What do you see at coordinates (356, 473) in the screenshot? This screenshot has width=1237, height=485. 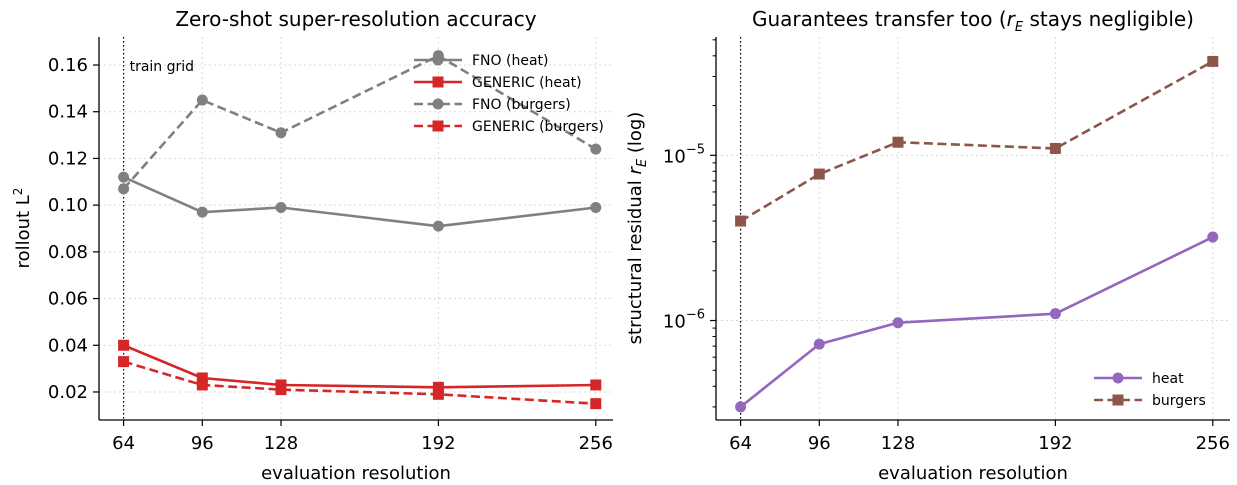 I see `accuracy-xlabel: evaluation resolution` at bounding box center [356, 473].